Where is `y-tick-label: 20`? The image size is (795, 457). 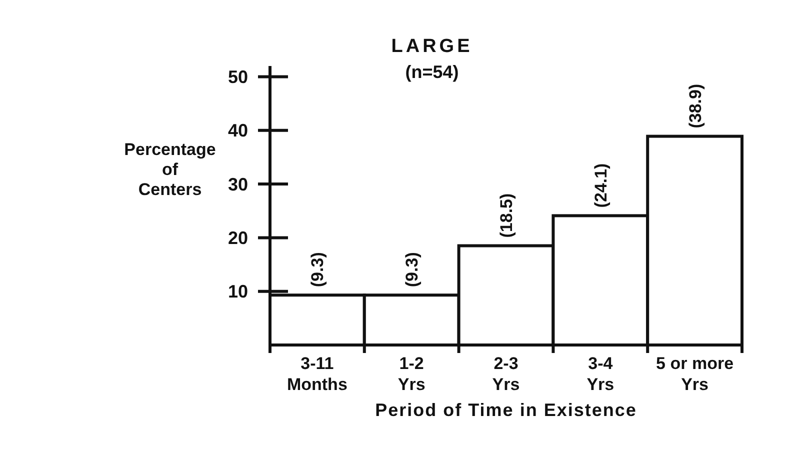
y-tick-label: 20 is located at coordinates (238, 238).